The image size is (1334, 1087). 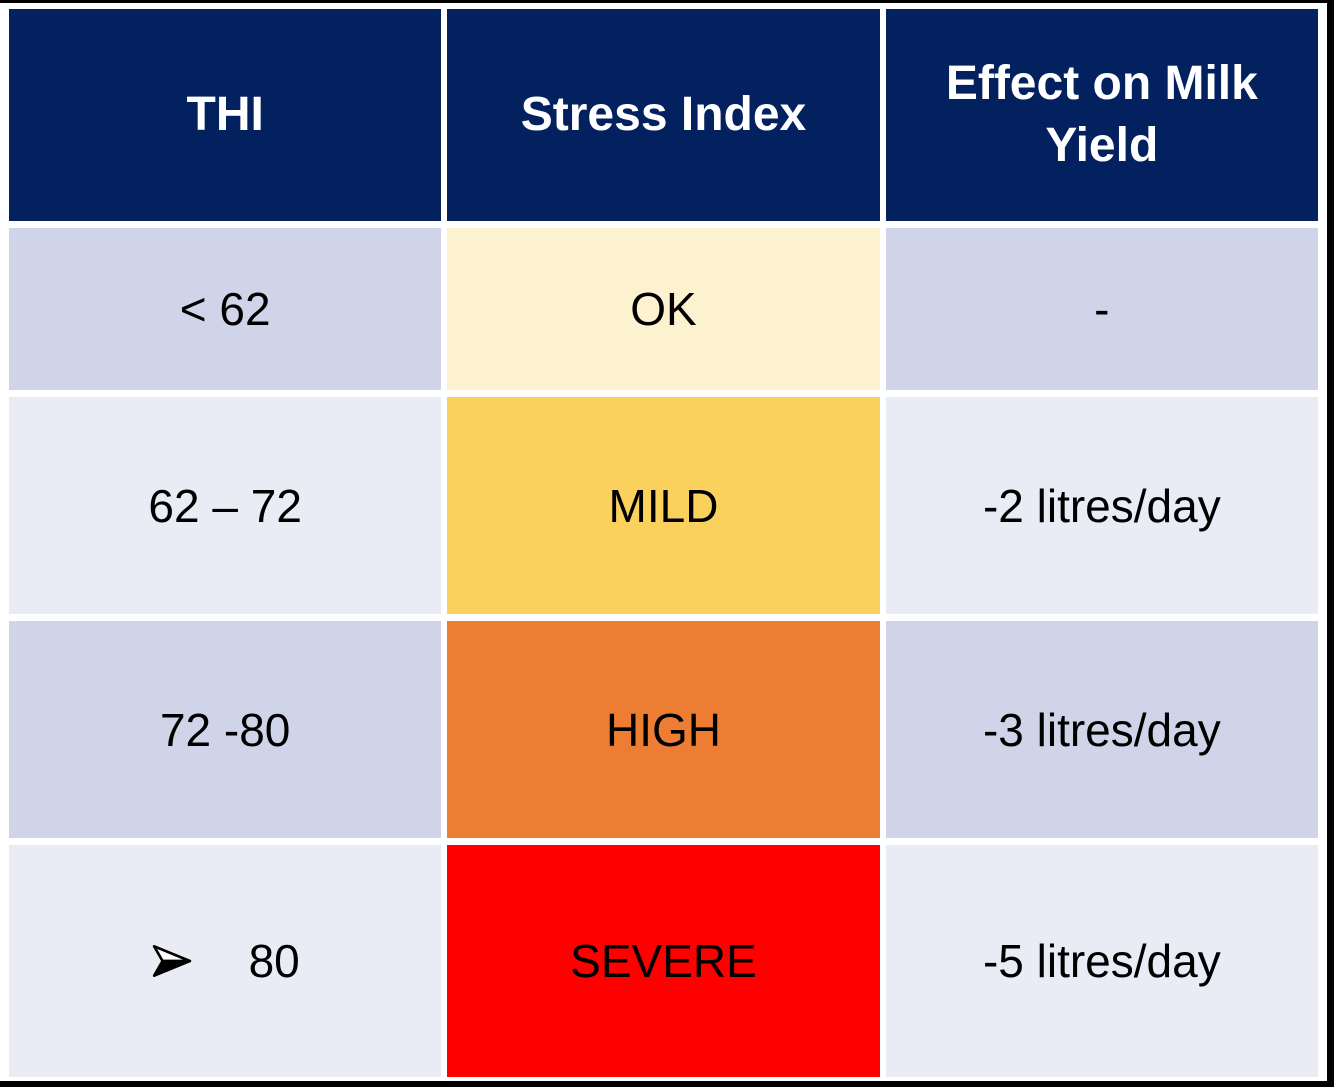 I want to click on cell-stress-high: HIGH, so click(x=663, y=729).